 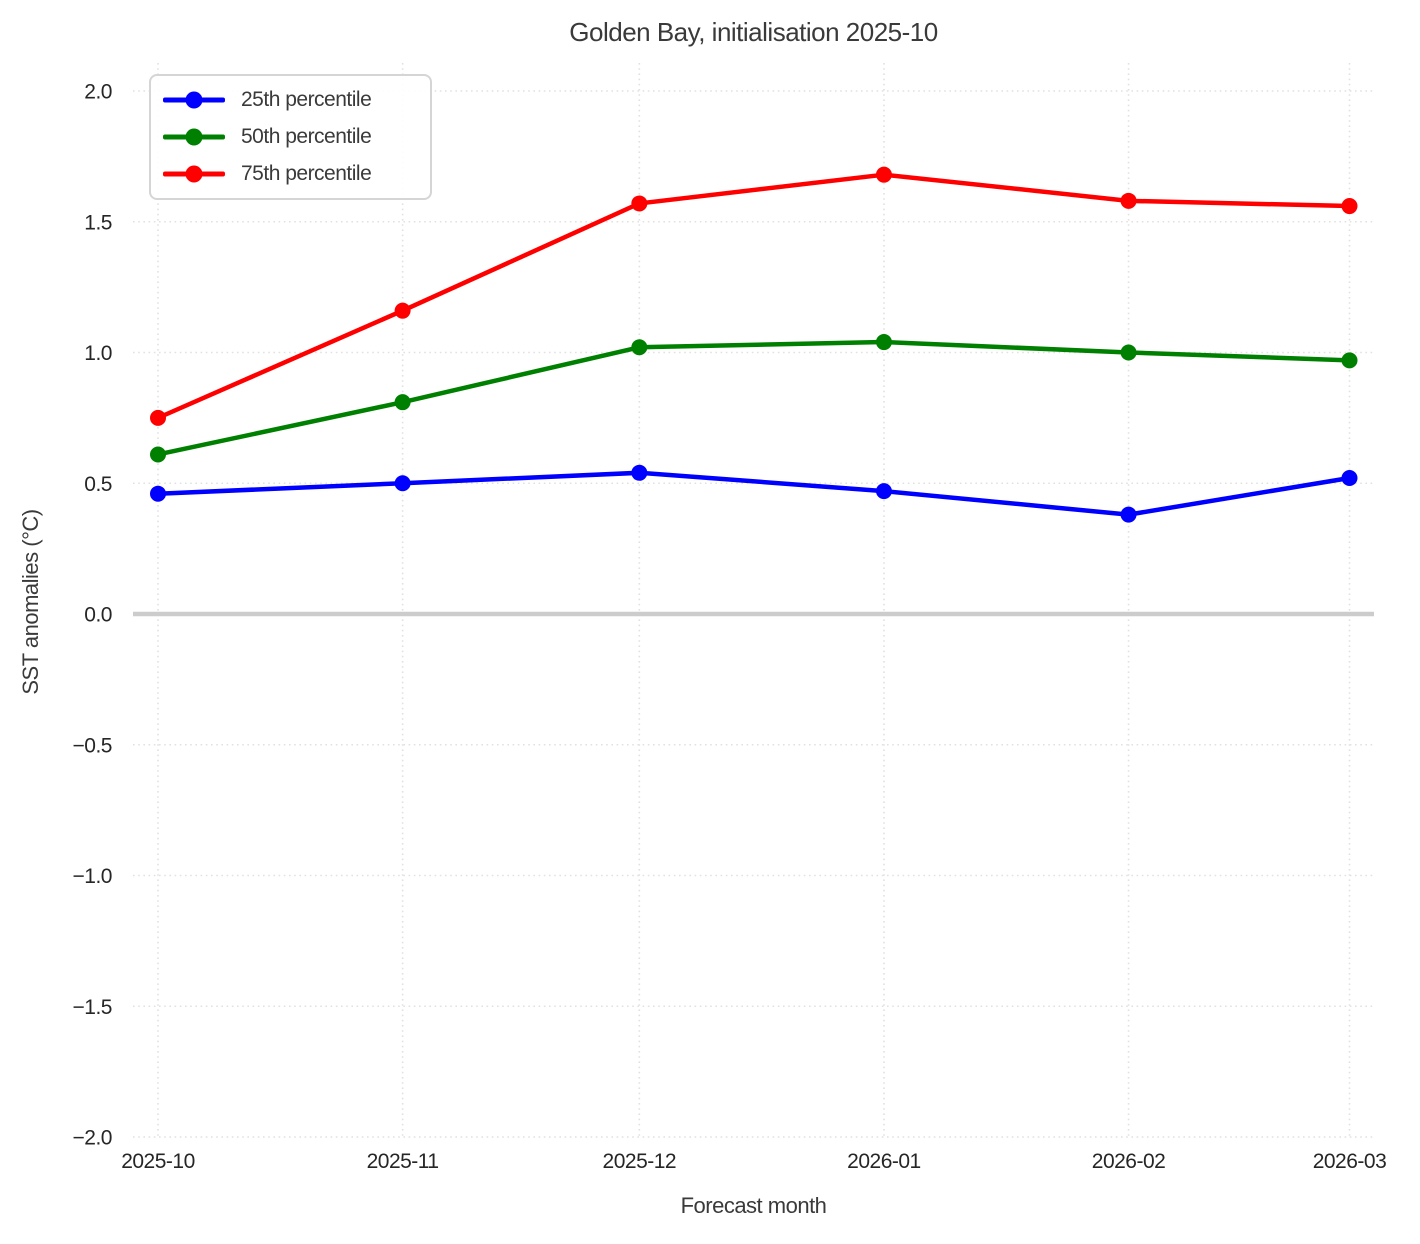 What do you see at coordinates (753, 493) in the screenshot?
I see `series-line-25th-percentile` at bounding box center [753, 493].